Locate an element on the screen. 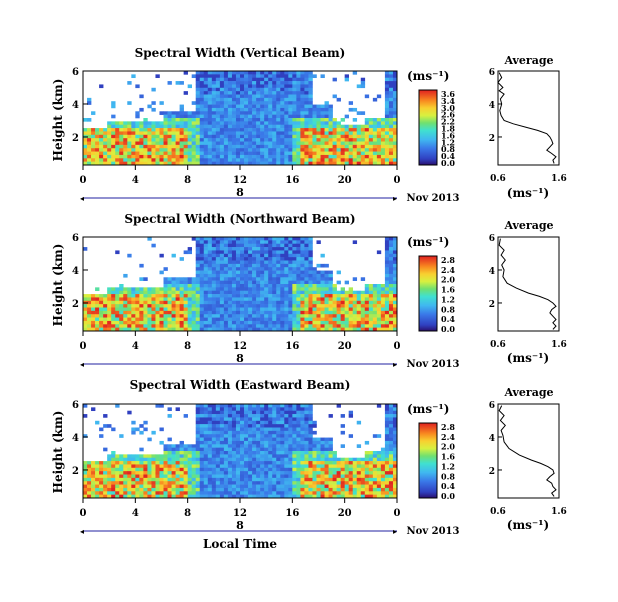  colorbar-unit: (ms⁻¹) is located at coordinates (428, 242).